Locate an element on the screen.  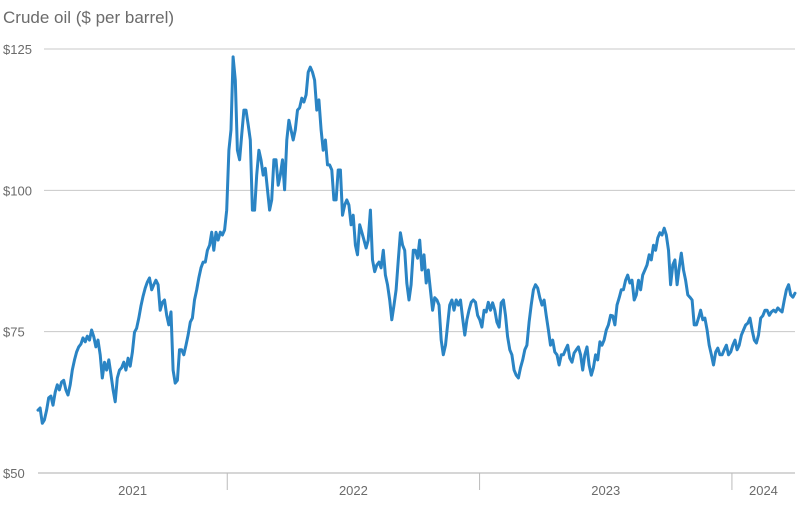
chart-title: Crude oil ($ per barrel) is located at coordinates (88, 17).